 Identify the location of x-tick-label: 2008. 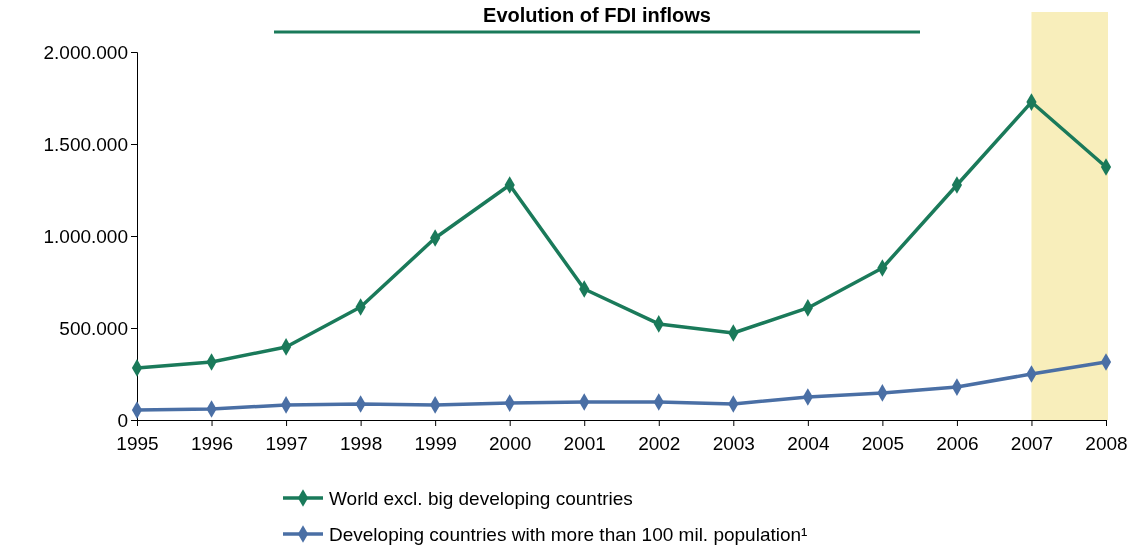
(1106, 443).